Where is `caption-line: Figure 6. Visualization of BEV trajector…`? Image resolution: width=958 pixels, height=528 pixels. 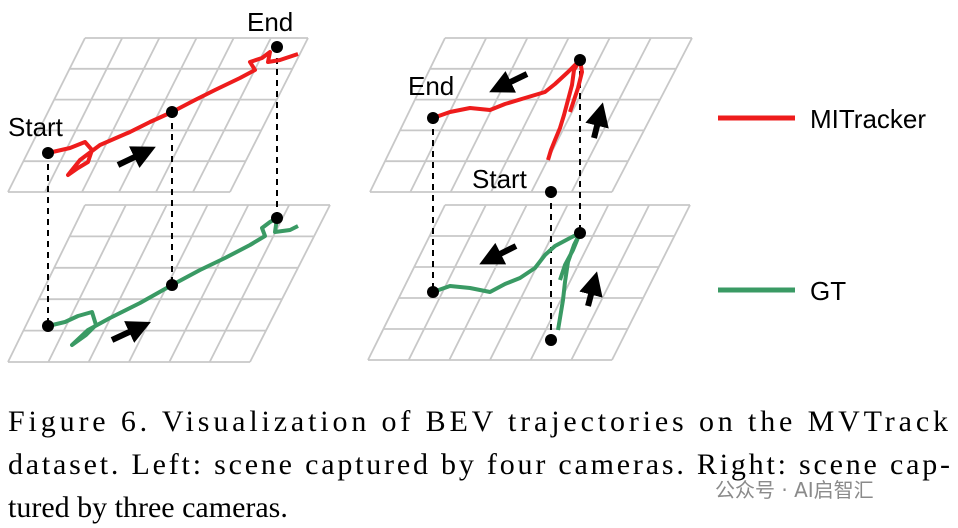 caption-line: Figure 6. Visualization of BEV trajector… is located at coordinates (478, 421).